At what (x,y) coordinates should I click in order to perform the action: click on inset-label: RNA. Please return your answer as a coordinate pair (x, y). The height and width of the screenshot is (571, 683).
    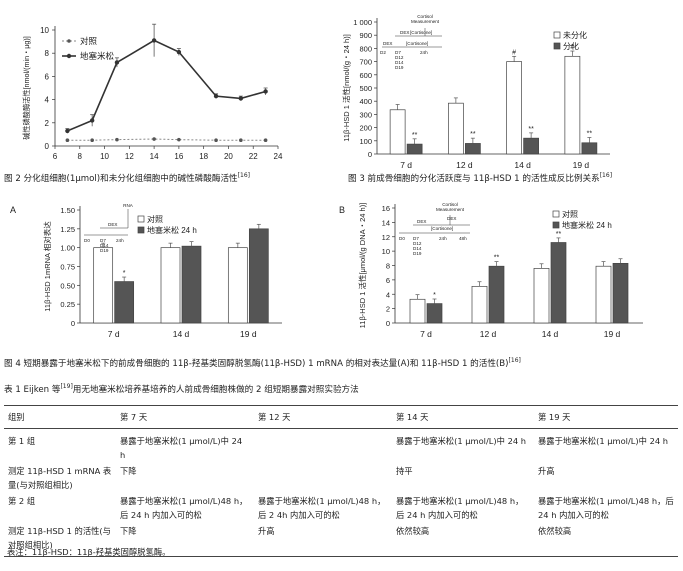
    Looking at the image, I should click on (128, 205).